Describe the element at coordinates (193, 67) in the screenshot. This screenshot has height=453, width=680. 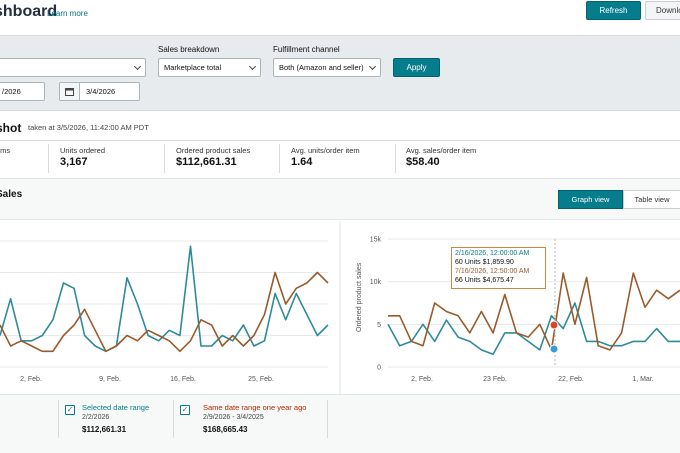
I see `sales-breakdown-value: Marketplace total` at that location.